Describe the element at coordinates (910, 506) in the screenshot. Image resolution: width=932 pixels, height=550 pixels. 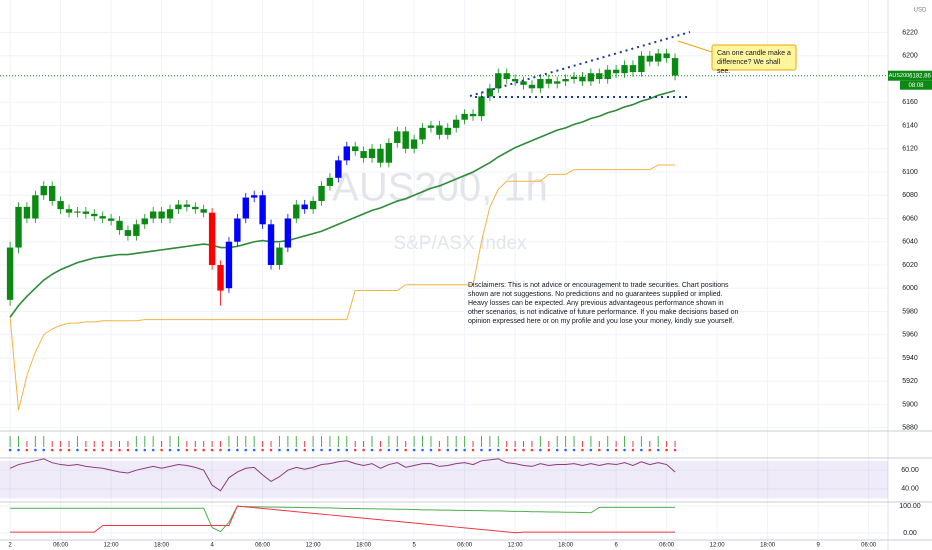
I see `y-tick-label: 100.00` at that location.